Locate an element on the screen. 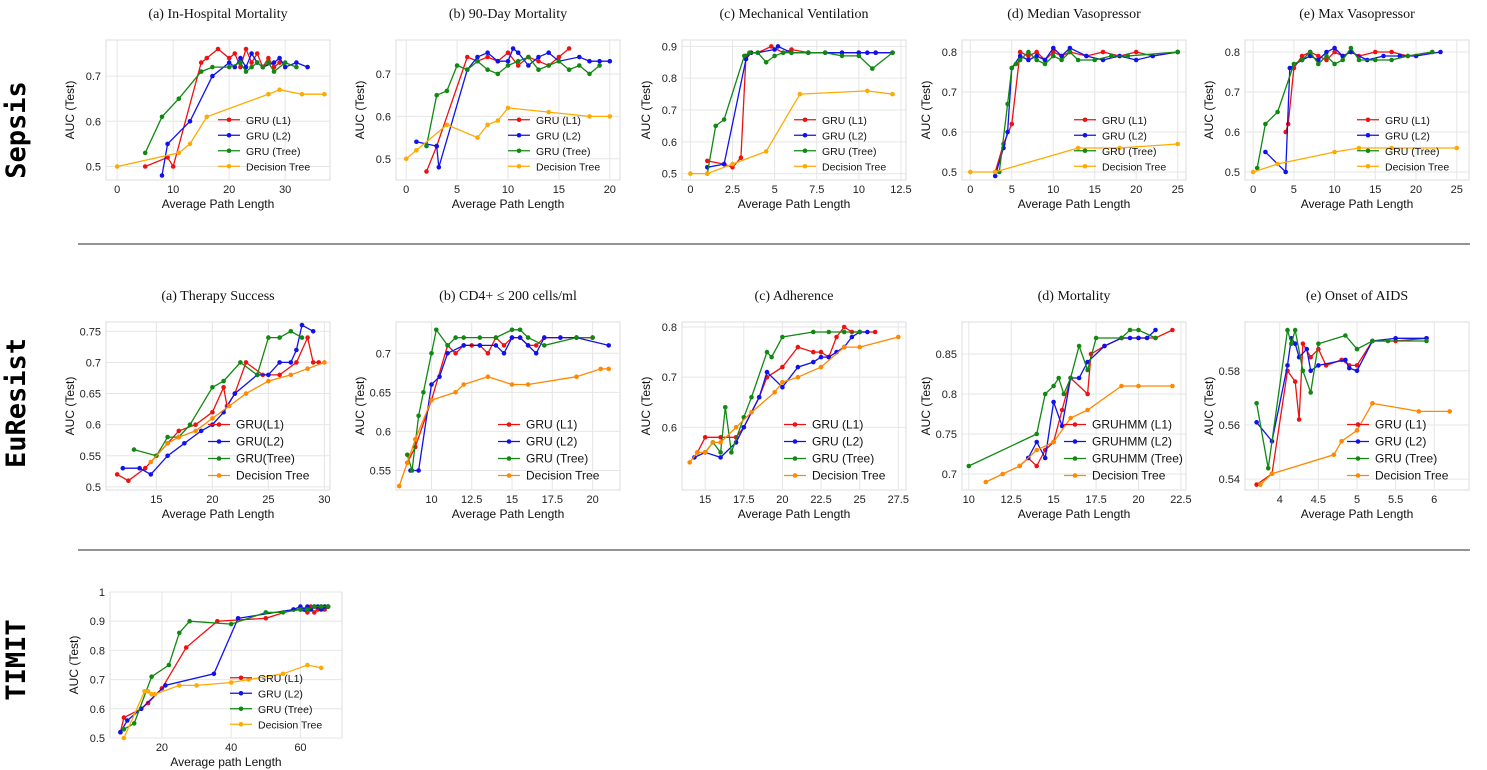 This screenshot has height=770, width=1487. chart-title: (e) Onset of AIDS is located at coordinates (1357, 296).